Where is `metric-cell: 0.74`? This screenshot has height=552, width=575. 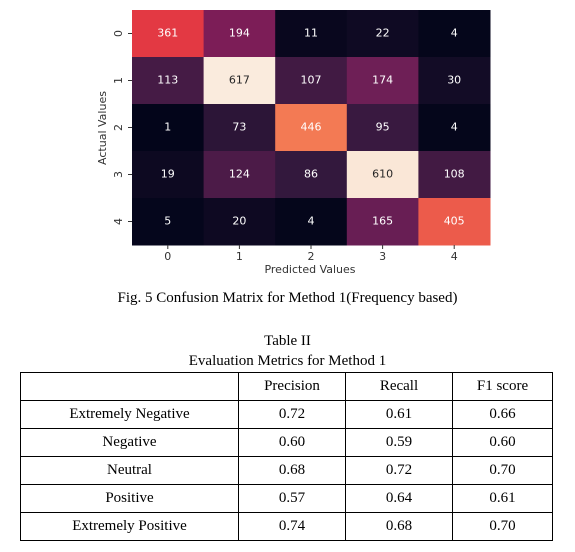
metric-cell: 0.74 is located at coordinates (292, 526).